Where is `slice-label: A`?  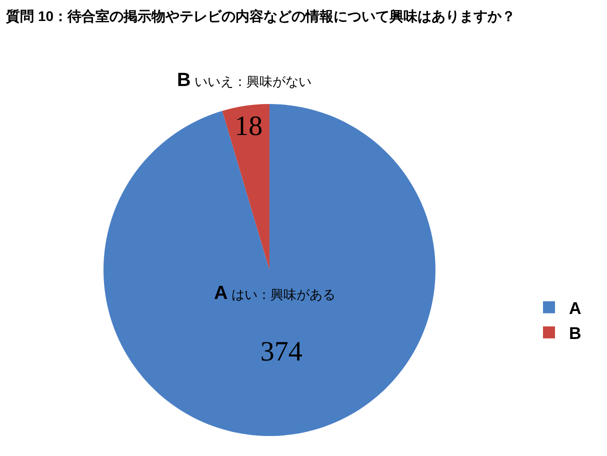
slice-label: A is located at coordinates (221, 293).